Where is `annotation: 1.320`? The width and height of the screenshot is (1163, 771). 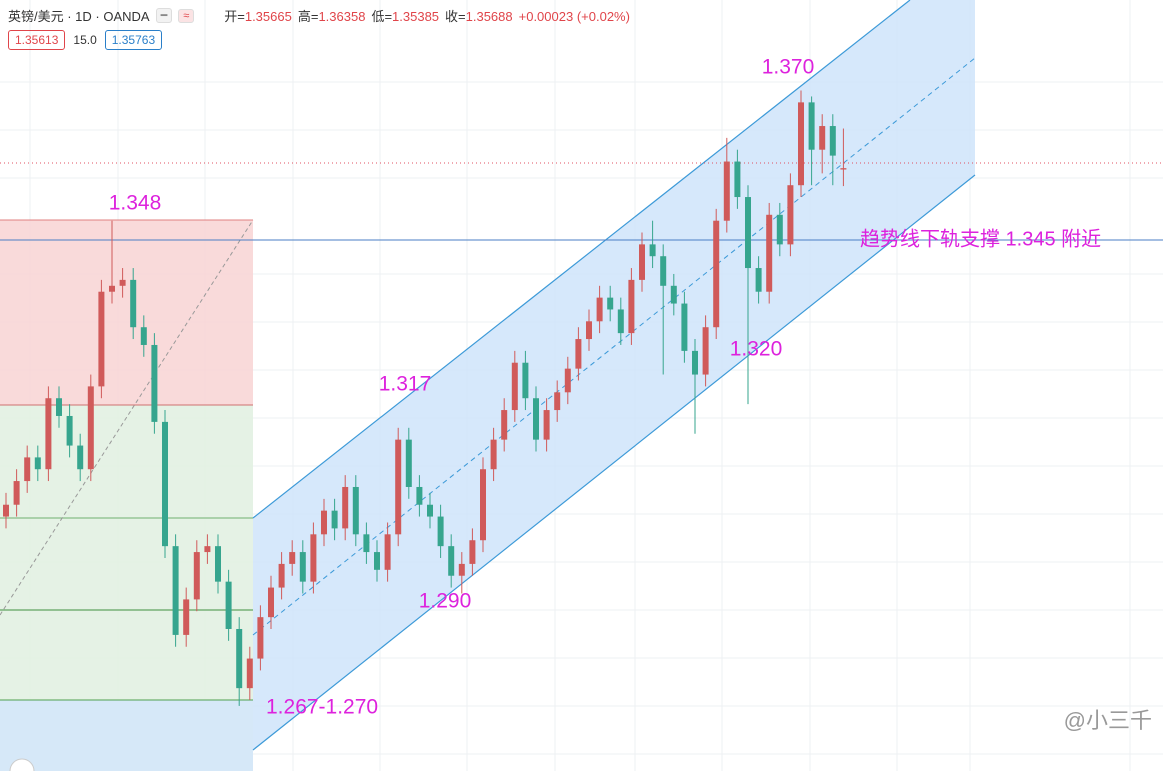
annotation: 1.320 is located at coordinates (756, 349).